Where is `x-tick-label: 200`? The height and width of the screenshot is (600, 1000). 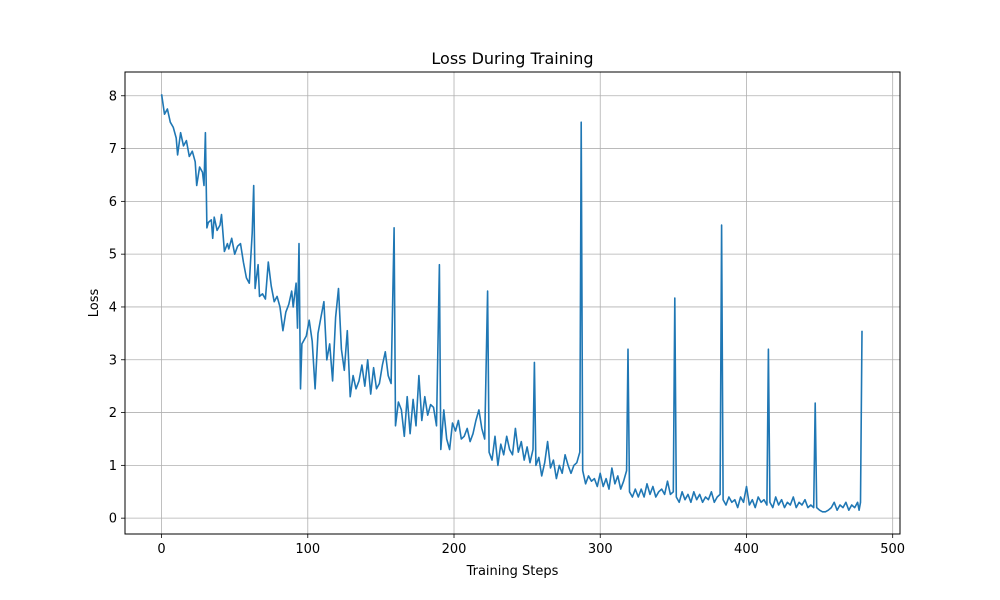 x-tick-label: 200 is located at coordinates (454, 549).